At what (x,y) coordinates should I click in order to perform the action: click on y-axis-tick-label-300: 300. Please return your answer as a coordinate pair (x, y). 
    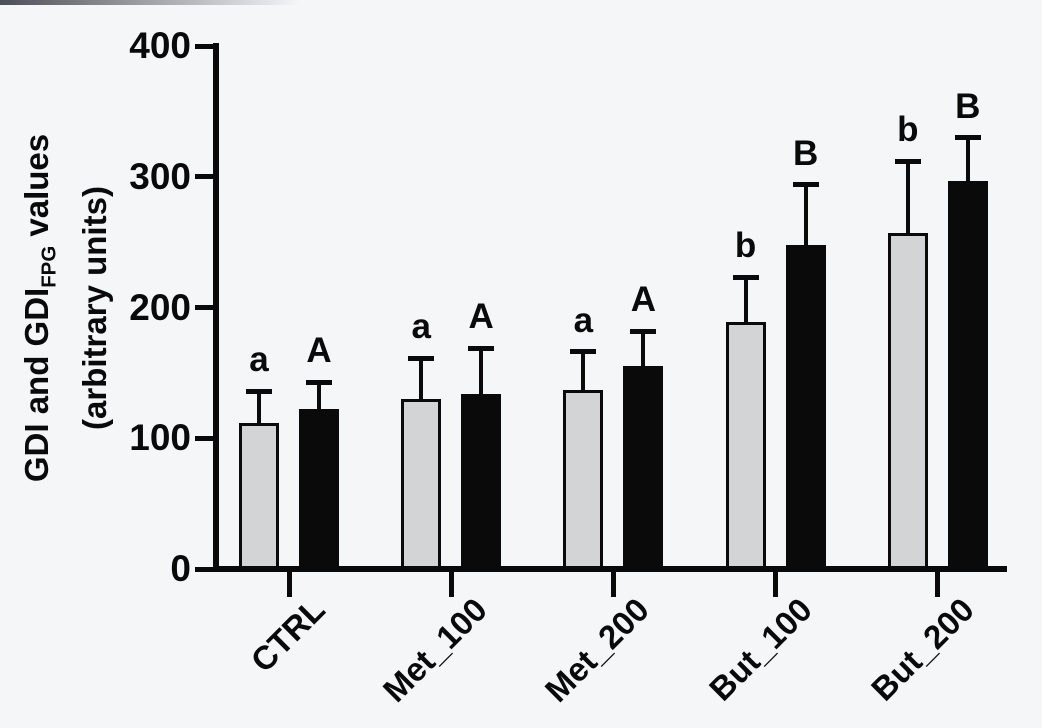
    Looking at the image, I should click on (160, 176).